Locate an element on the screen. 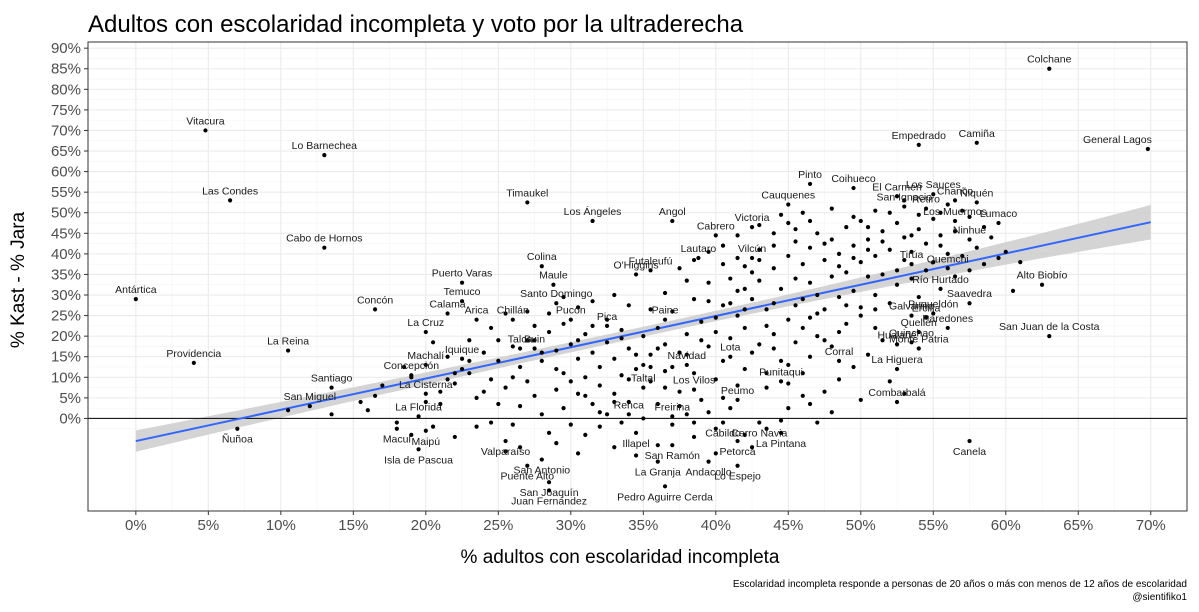  point-label: San Ignacio is located at coordinates (905, 198).